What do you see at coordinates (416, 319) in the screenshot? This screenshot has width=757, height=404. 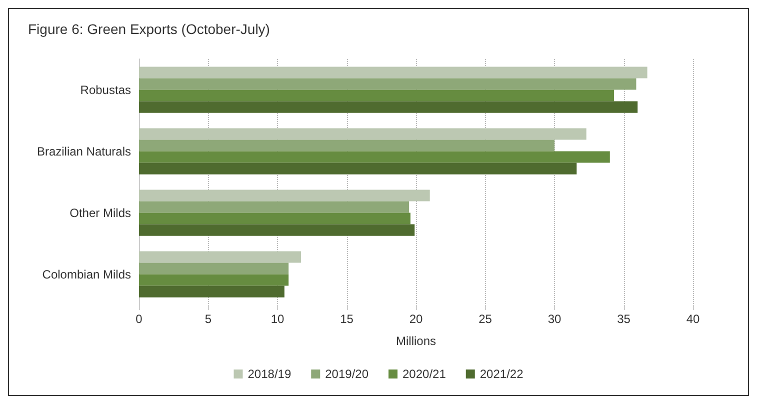 I see `x-tick-label: 20` at bounding box center [416, 319].